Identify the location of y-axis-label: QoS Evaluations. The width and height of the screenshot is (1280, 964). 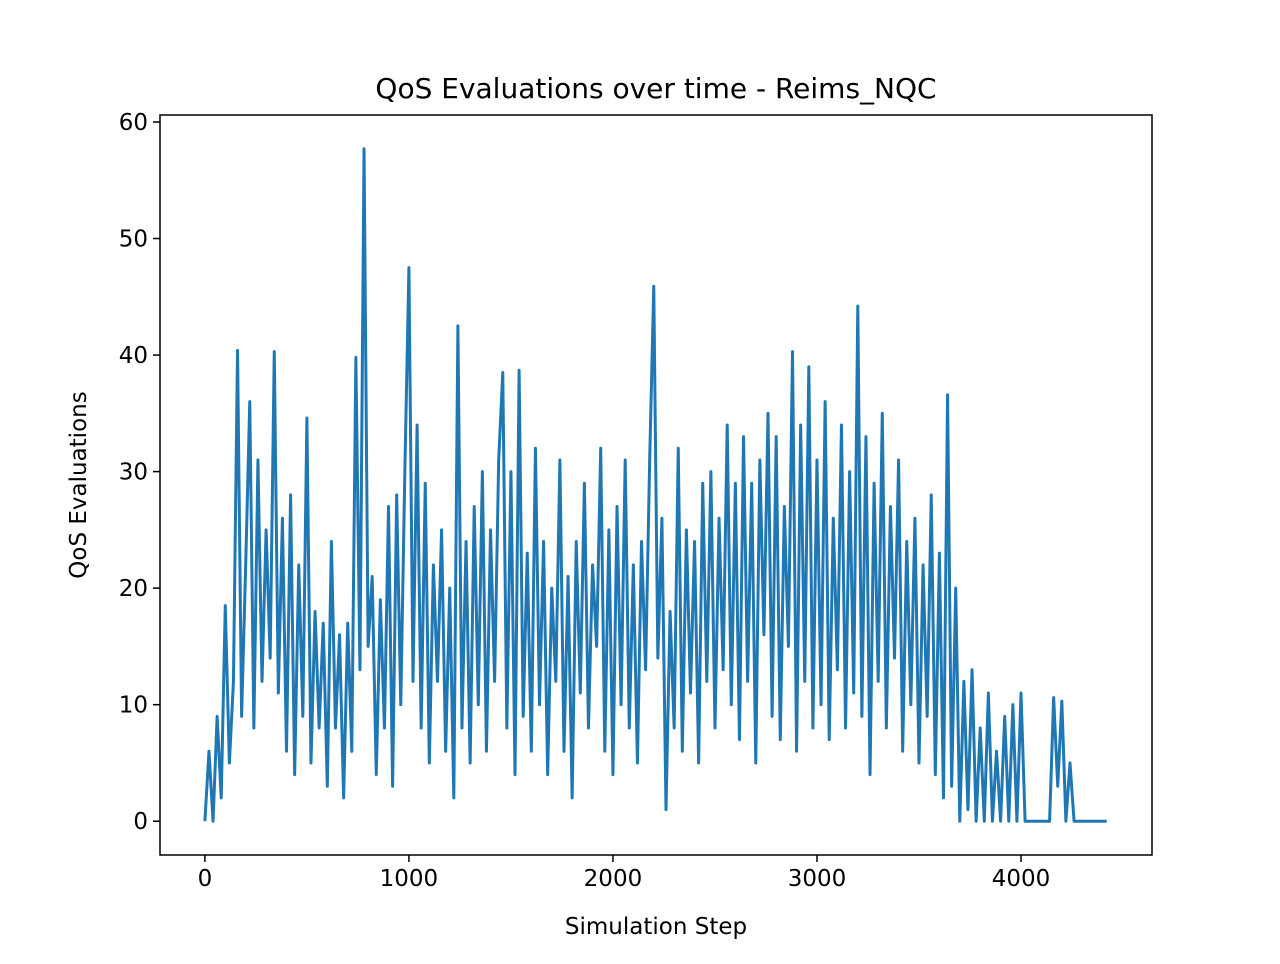
(79, 484).